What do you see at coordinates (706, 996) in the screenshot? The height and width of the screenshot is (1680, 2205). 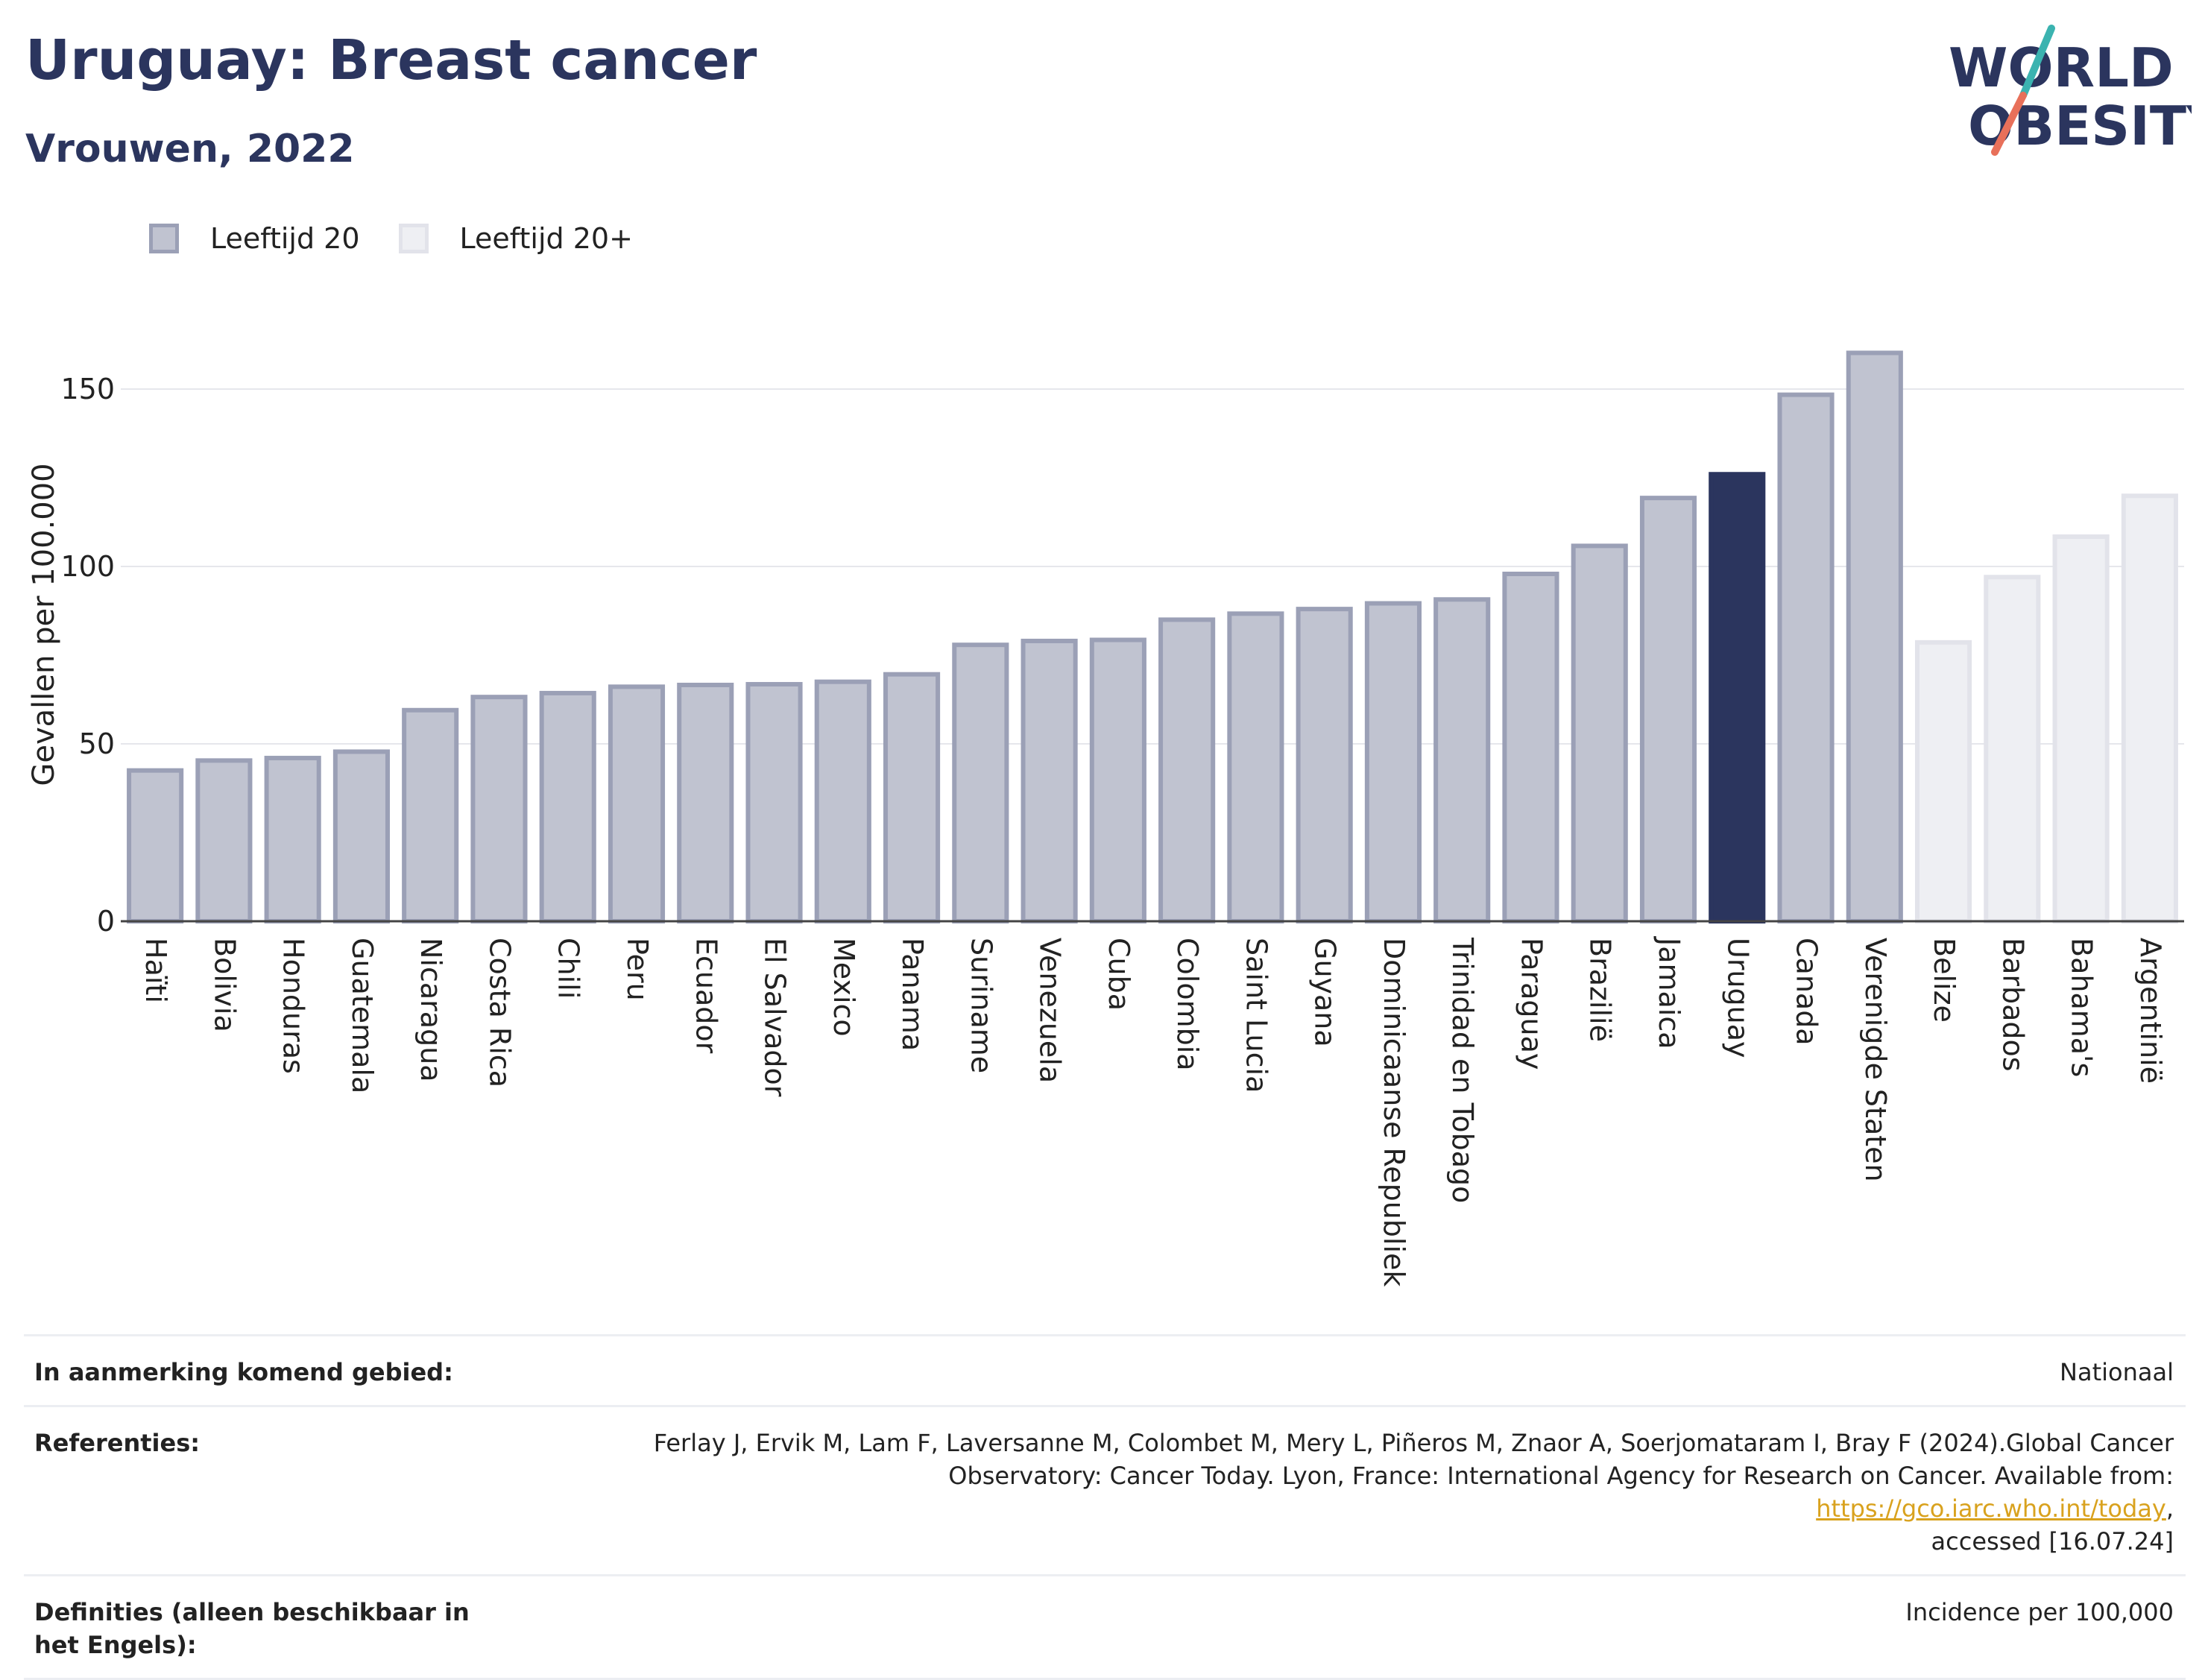 I see `x-tick-label: Ecuador` at bounding box center [706, 996].